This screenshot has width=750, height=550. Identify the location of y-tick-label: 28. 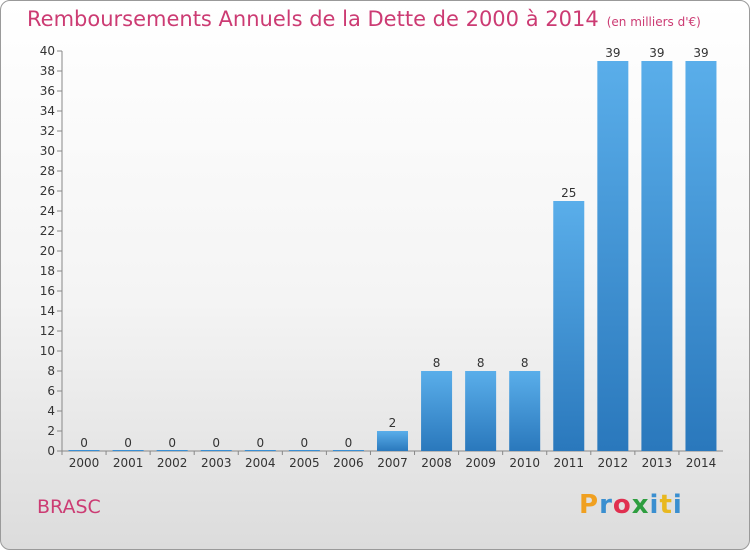
(47, 171).